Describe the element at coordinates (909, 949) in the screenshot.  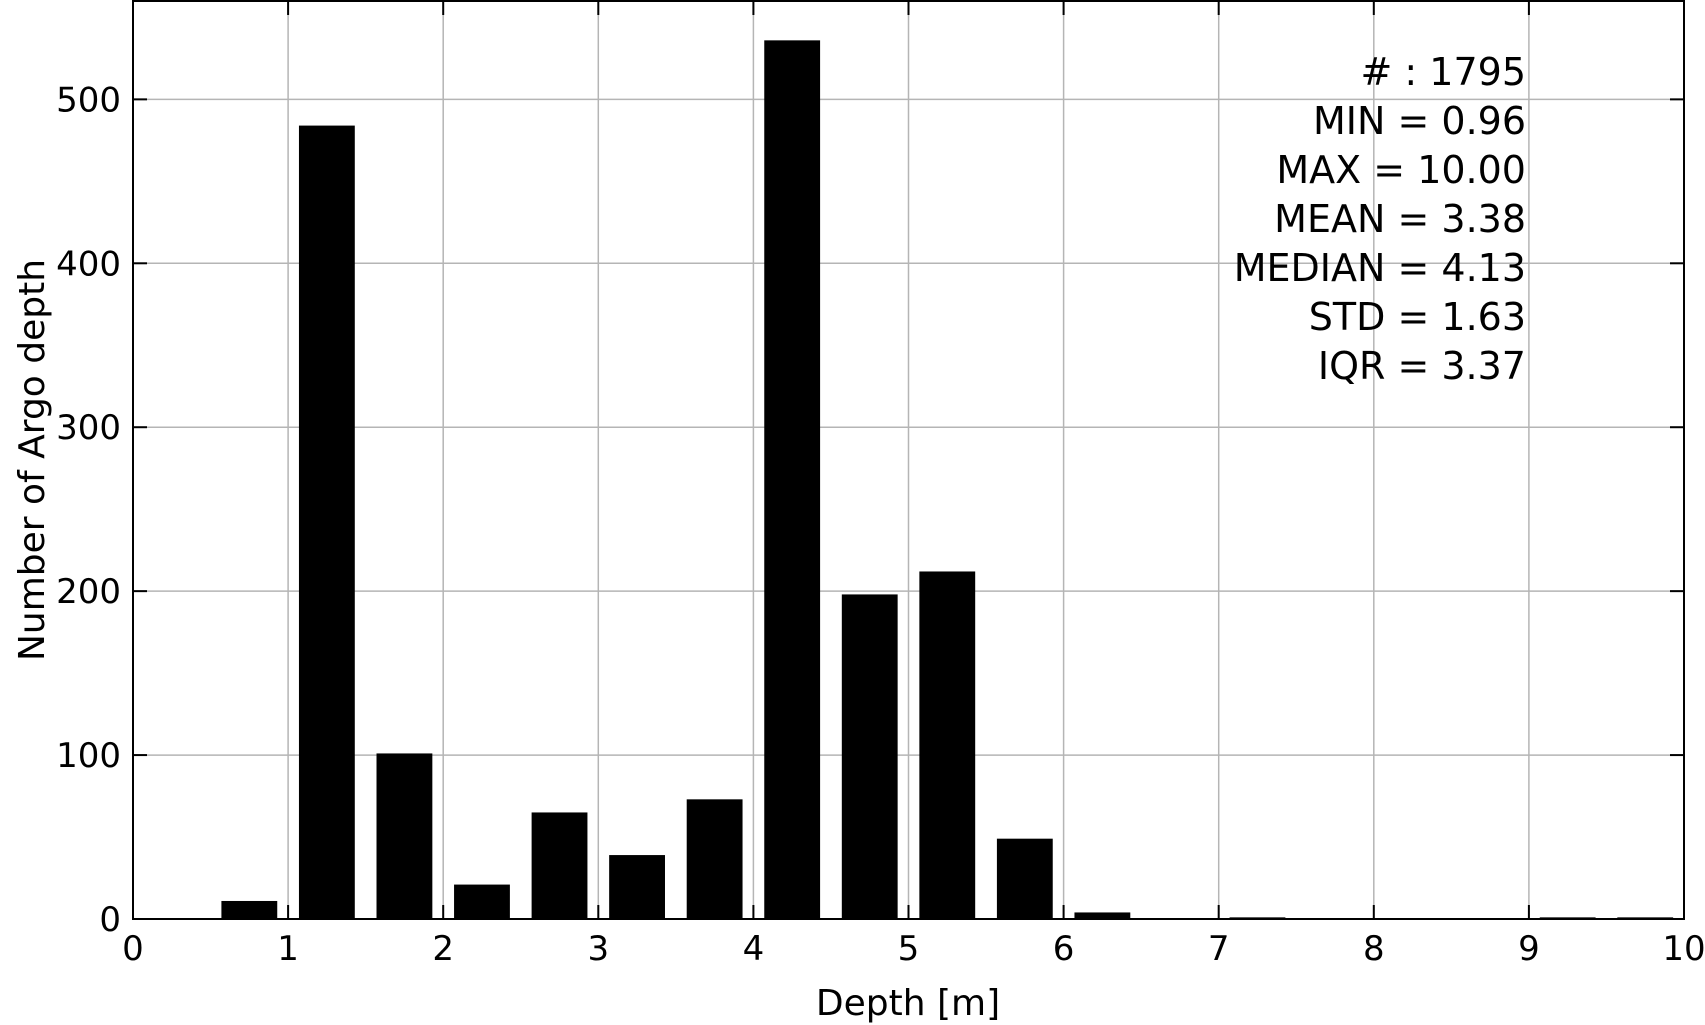
I see `x-tick-label: 5` at that location.